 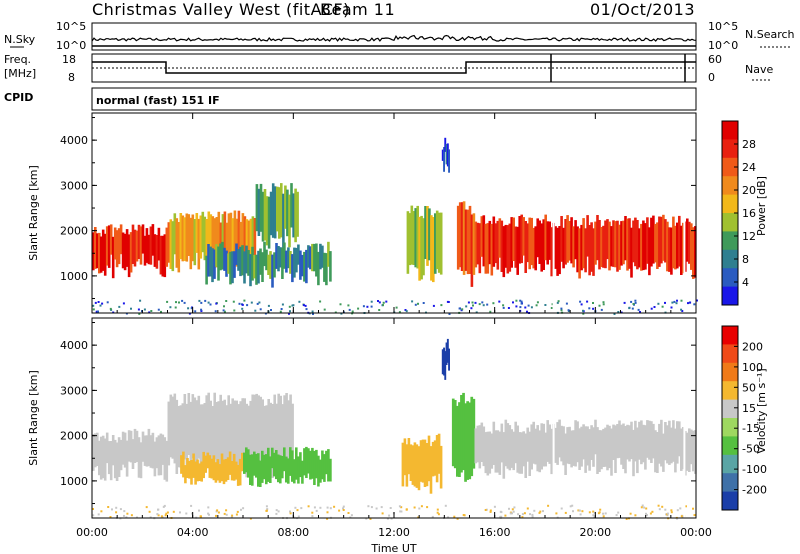 What do you see at coordinates (759, 69) in the screenshot?
I see `nave-label: Nave` at bounding box center [759, 69].